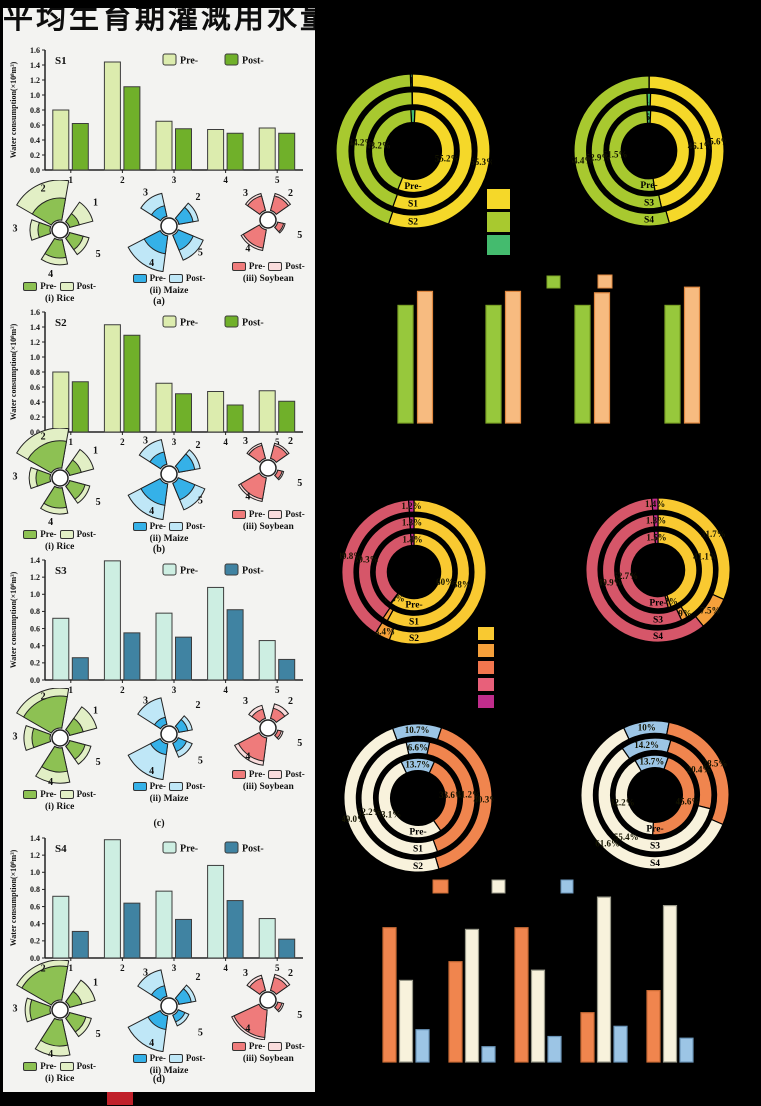  Describe the element at coordinates (225, 968) in the screenshot. I see `x-tick: 4` at that location.